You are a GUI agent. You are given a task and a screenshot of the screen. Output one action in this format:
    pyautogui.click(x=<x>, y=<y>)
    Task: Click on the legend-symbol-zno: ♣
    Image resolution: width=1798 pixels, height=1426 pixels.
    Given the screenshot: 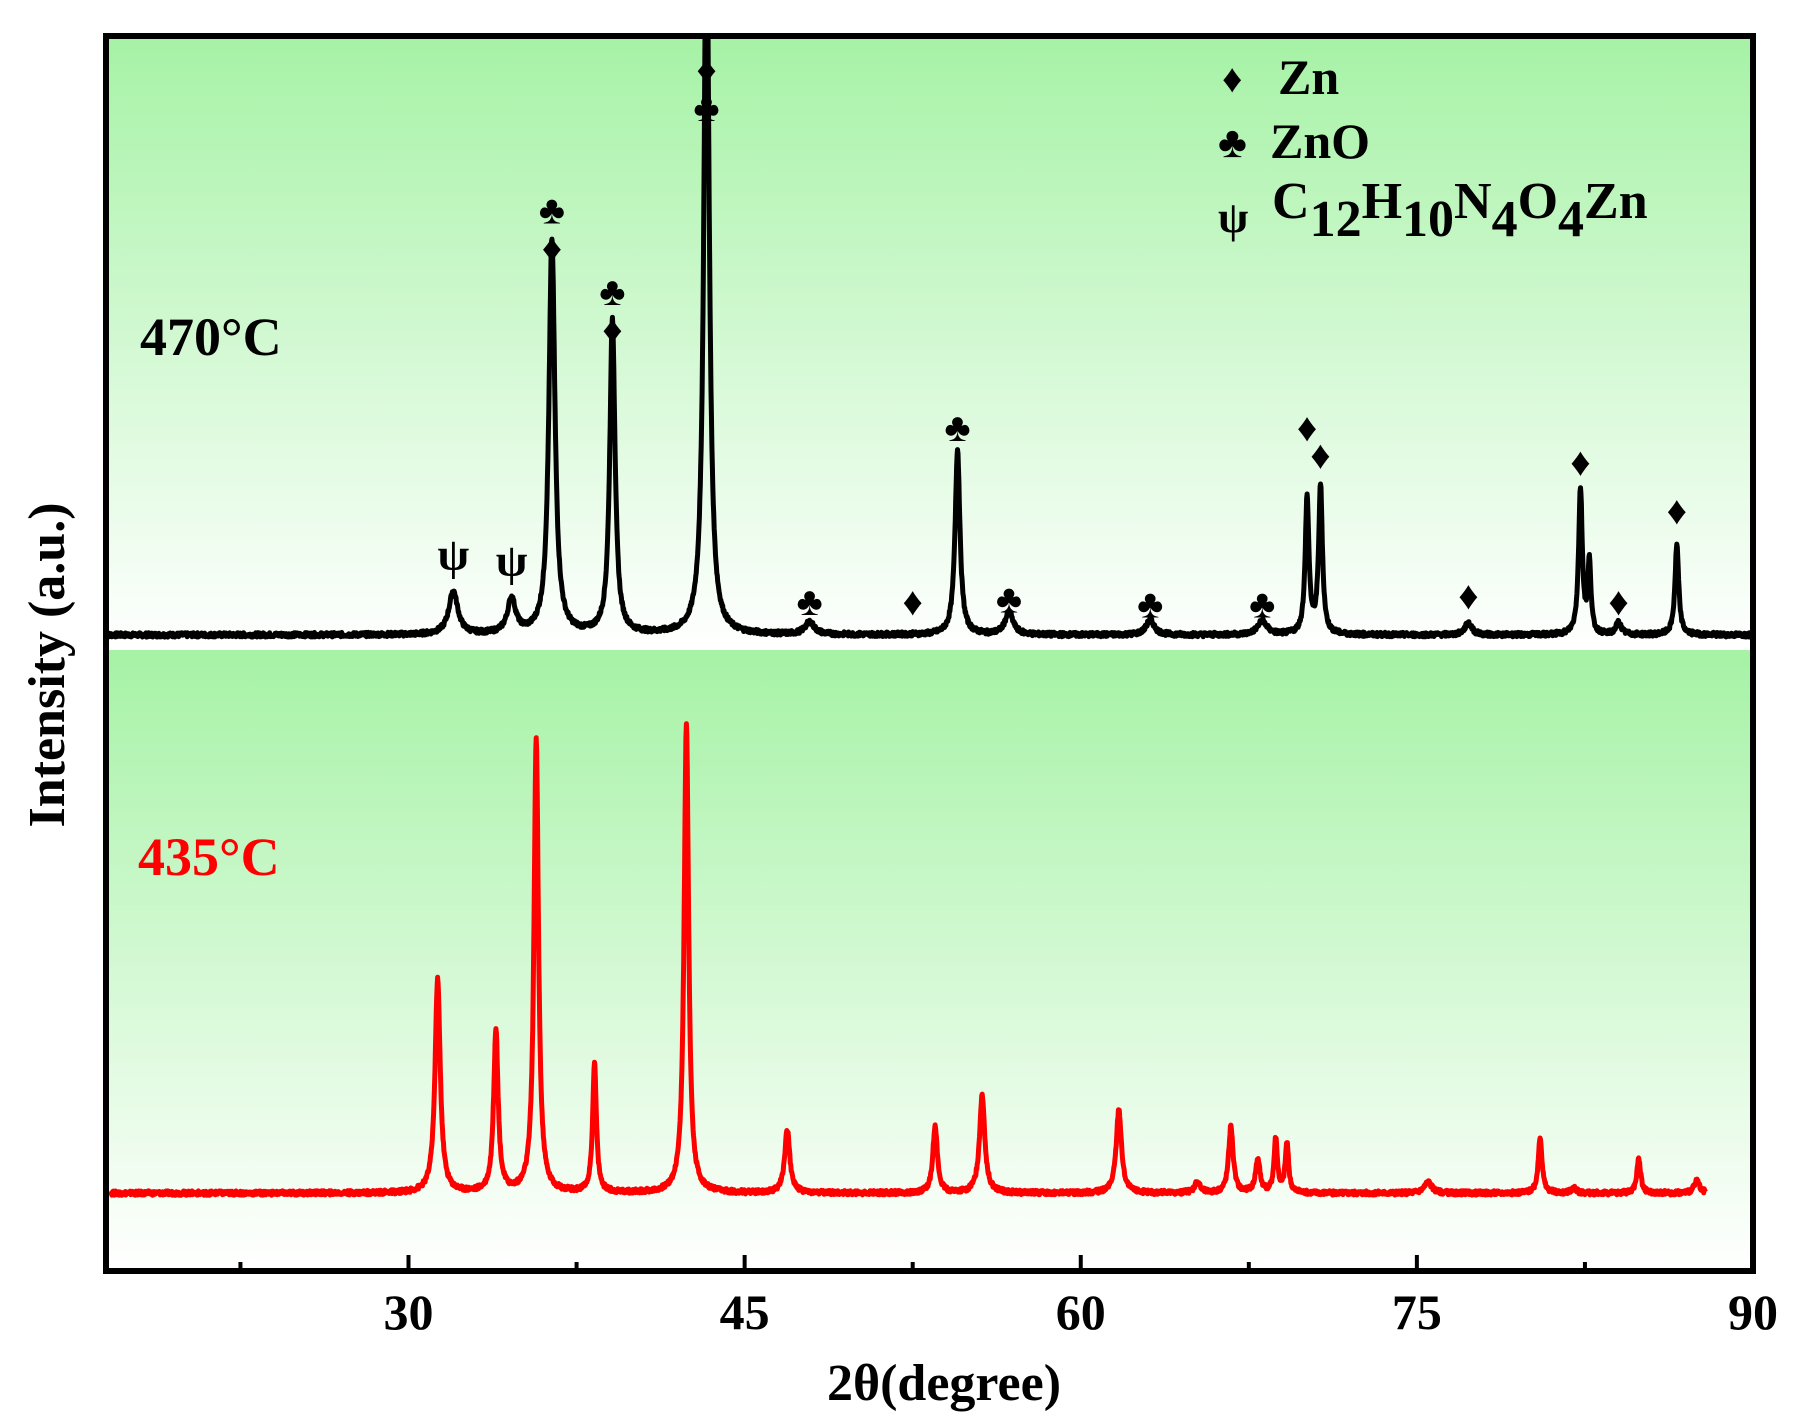 What is the action you would take?
    pyautogui.click(x=1232, y=142)
    